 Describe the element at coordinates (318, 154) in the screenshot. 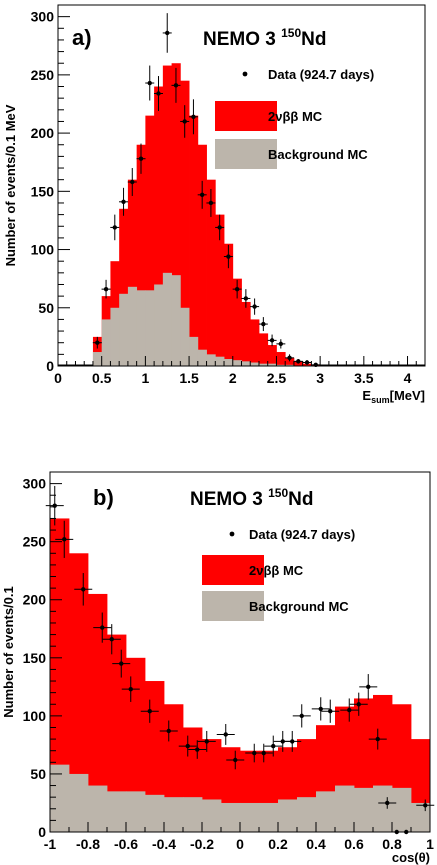

I see `legend-label: Background MC` at that location.